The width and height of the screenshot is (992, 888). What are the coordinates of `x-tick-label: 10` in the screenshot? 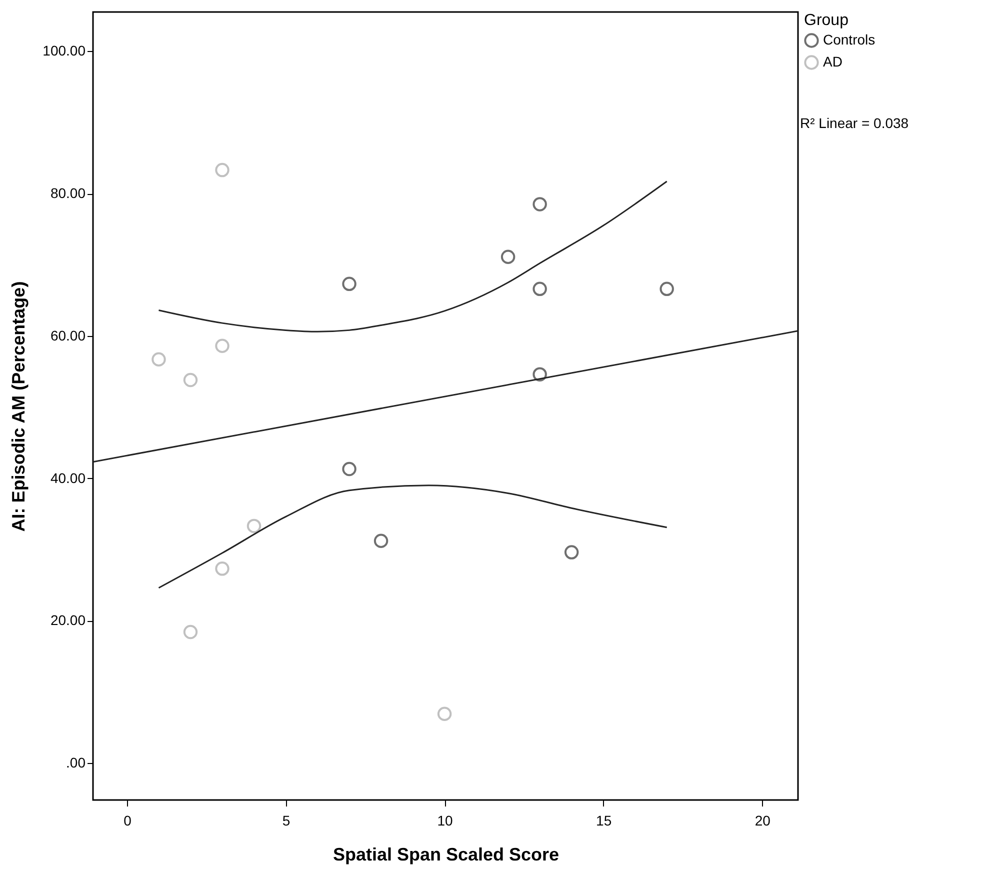 It's located at (445, 820).